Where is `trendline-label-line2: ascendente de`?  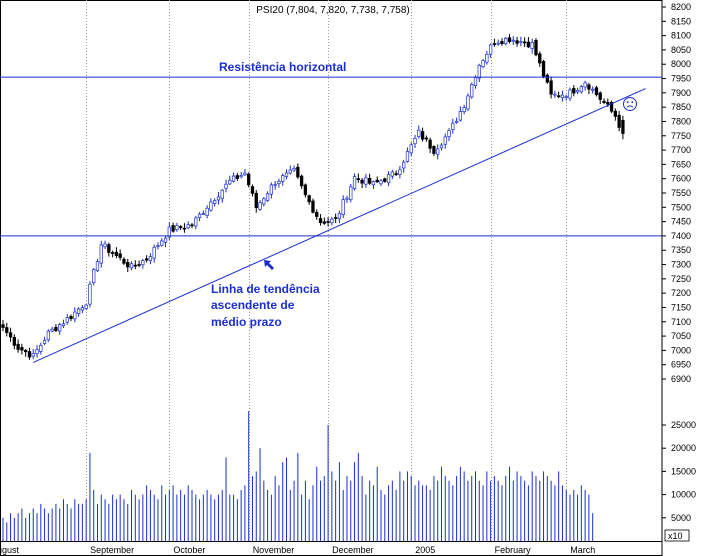 trendline-label-line2: ascendente de is located at coordinates (253, 305).